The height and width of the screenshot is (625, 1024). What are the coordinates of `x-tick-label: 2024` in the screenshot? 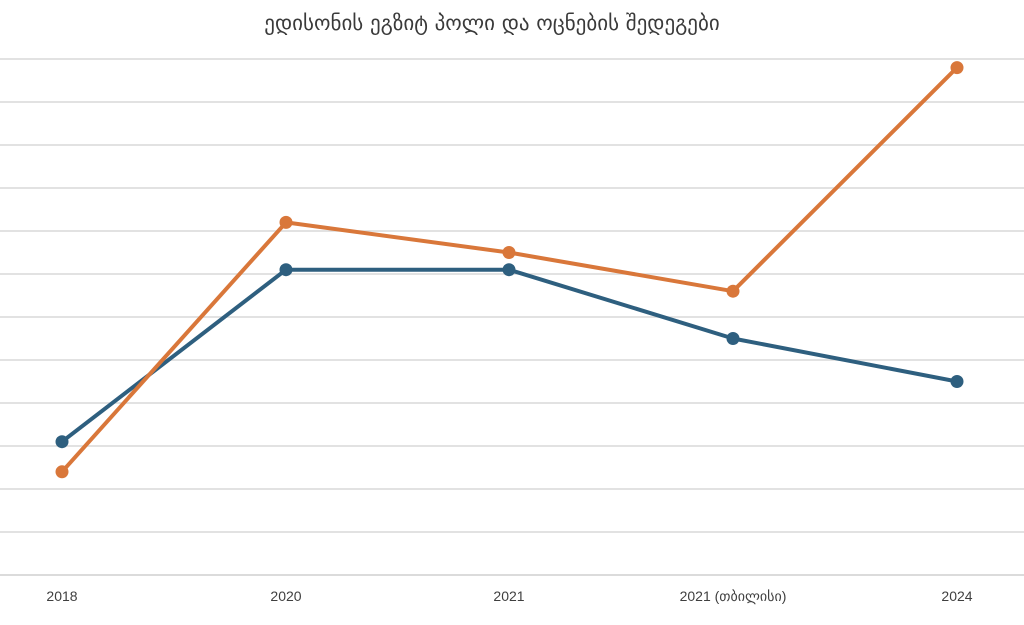 It's located at (956, 596).